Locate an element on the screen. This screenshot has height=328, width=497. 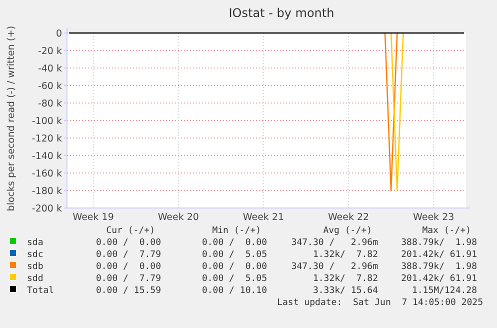
y-tick-label: -80 k is located at coordinates (50, 104).